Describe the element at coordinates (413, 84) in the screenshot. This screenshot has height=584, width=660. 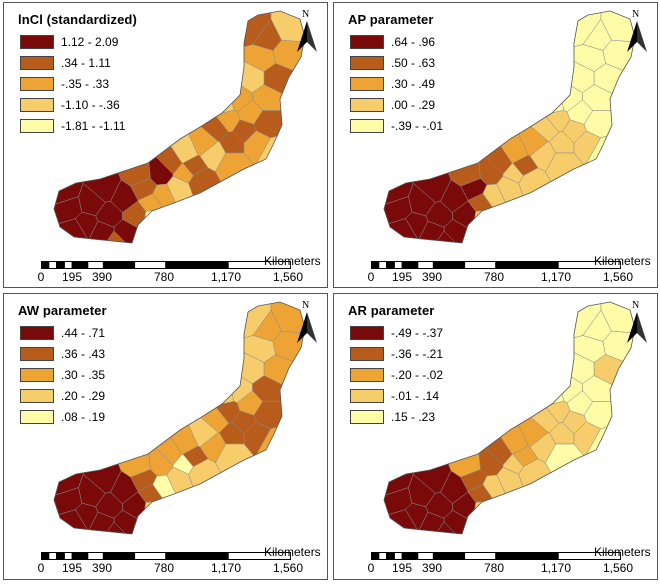
I see `legend-label: .30 - .49` at that location.